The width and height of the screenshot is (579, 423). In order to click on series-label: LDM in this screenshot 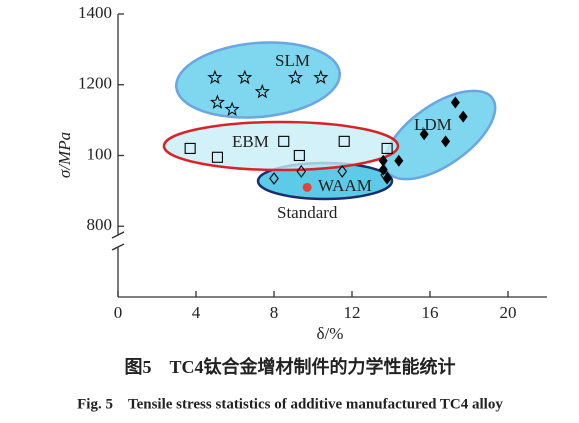, I will do `click(433, 124)`.